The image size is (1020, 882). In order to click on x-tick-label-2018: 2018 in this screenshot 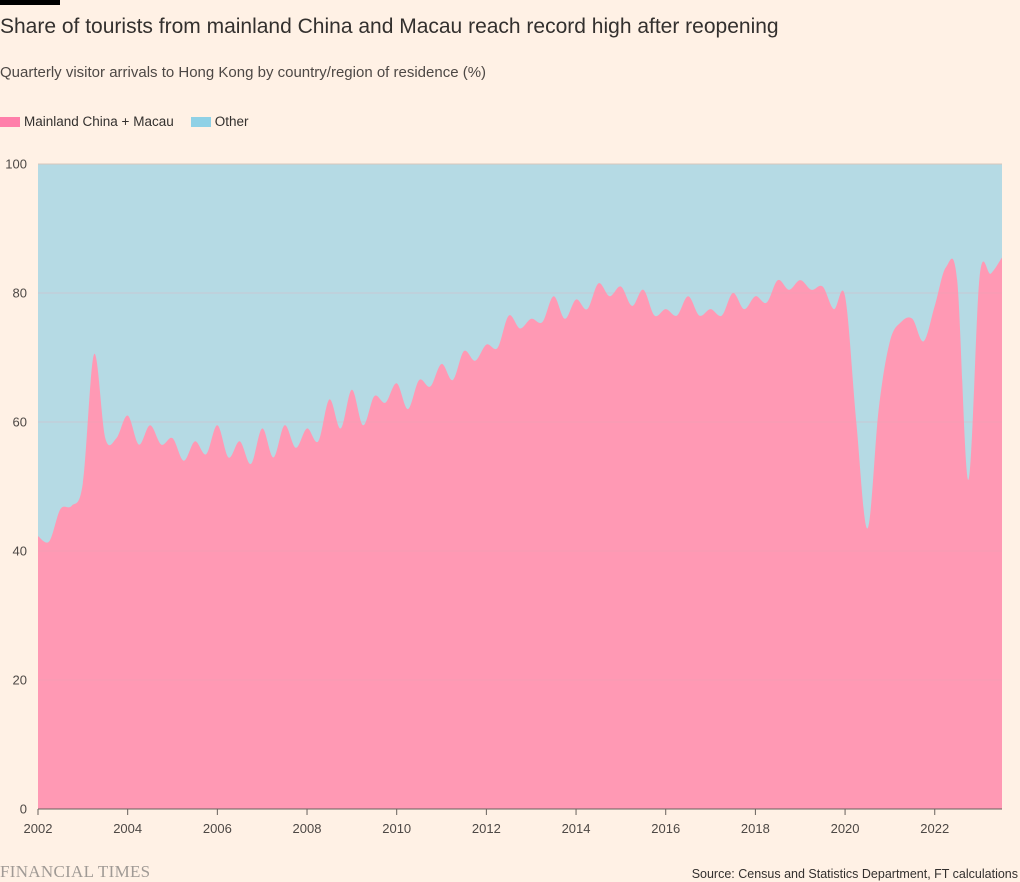, I will do `click(755, 828)`.